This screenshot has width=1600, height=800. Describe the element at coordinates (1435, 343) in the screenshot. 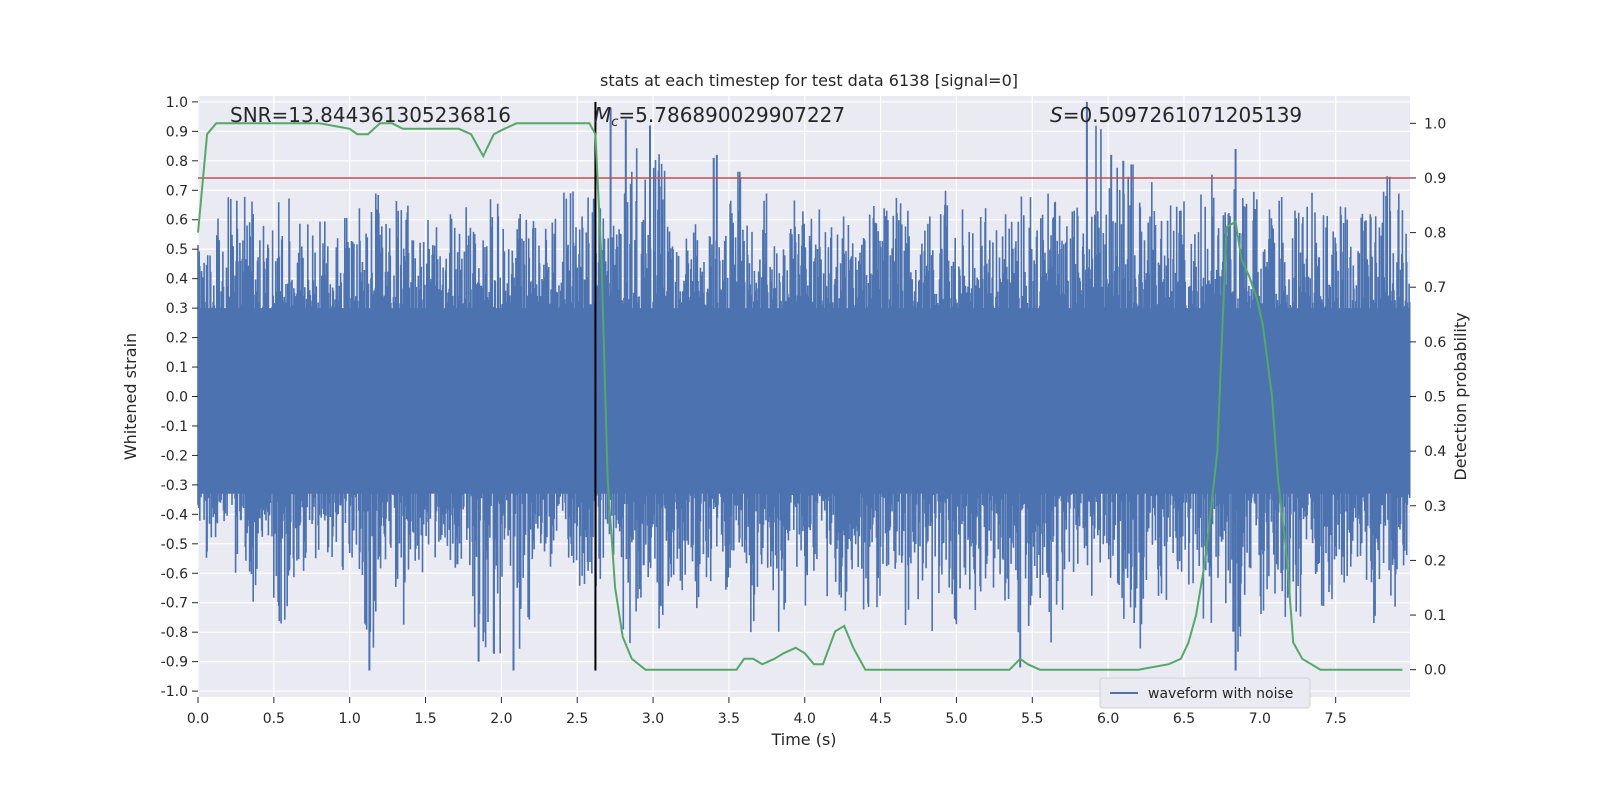

I see `right-tick-label: 0.6` at that location.